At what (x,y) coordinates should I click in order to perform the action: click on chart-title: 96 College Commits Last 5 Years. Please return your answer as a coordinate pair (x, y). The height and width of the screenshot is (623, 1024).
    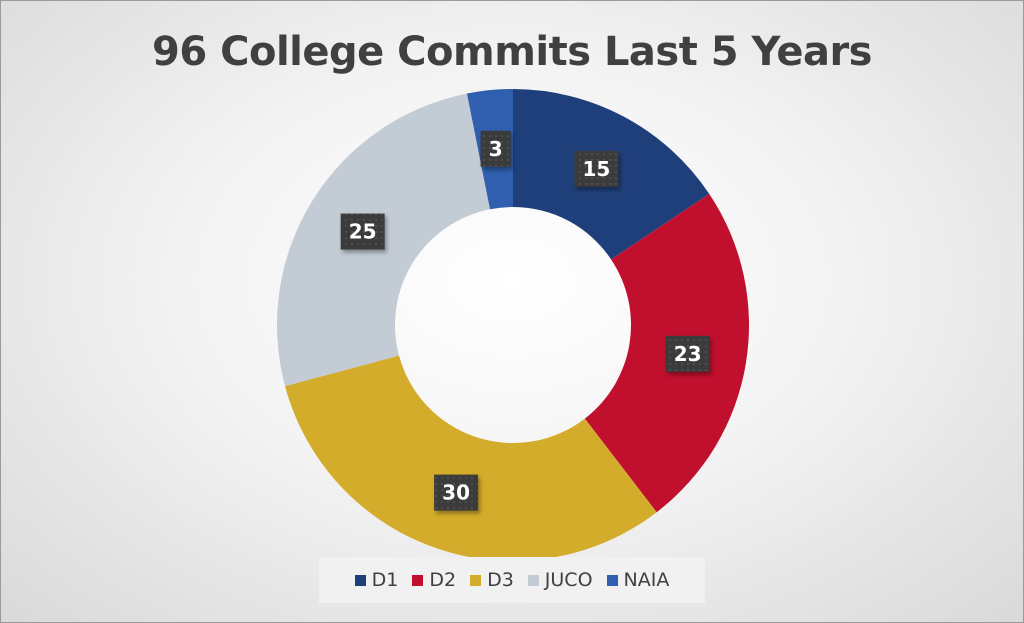
    Looking at the image, I should click on (512, 52).